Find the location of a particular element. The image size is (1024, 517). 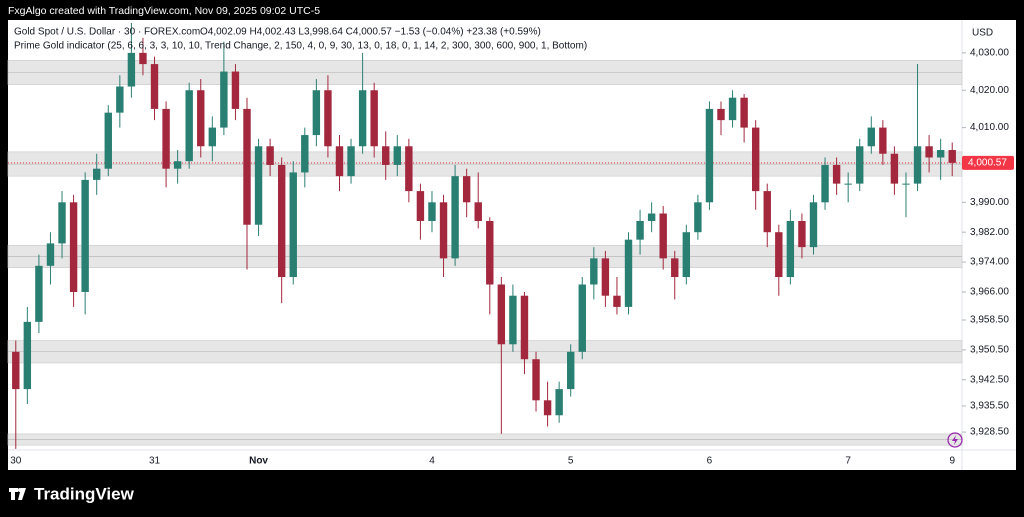

x-tick-label: 9 is located at coordinates (952, 461).